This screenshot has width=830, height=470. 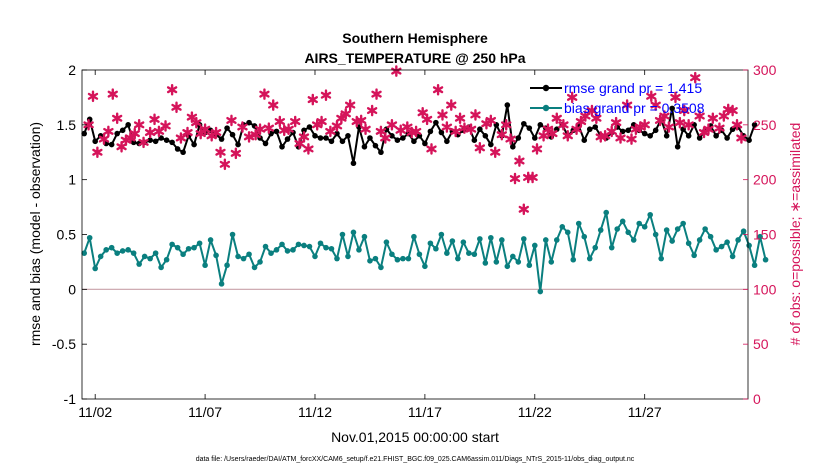 I want to click on y-tick-label-right: 0, so click(x=757, y=399).